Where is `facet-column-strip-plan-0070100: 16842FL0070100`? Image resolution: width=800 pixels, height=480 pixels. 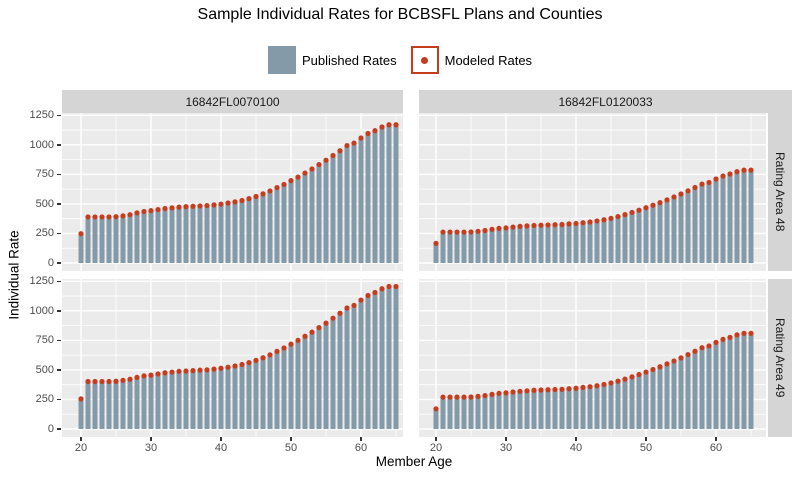 facet-column-strip-plan-0070100: 16842FL0070100 is located at coordinates (232, 101).